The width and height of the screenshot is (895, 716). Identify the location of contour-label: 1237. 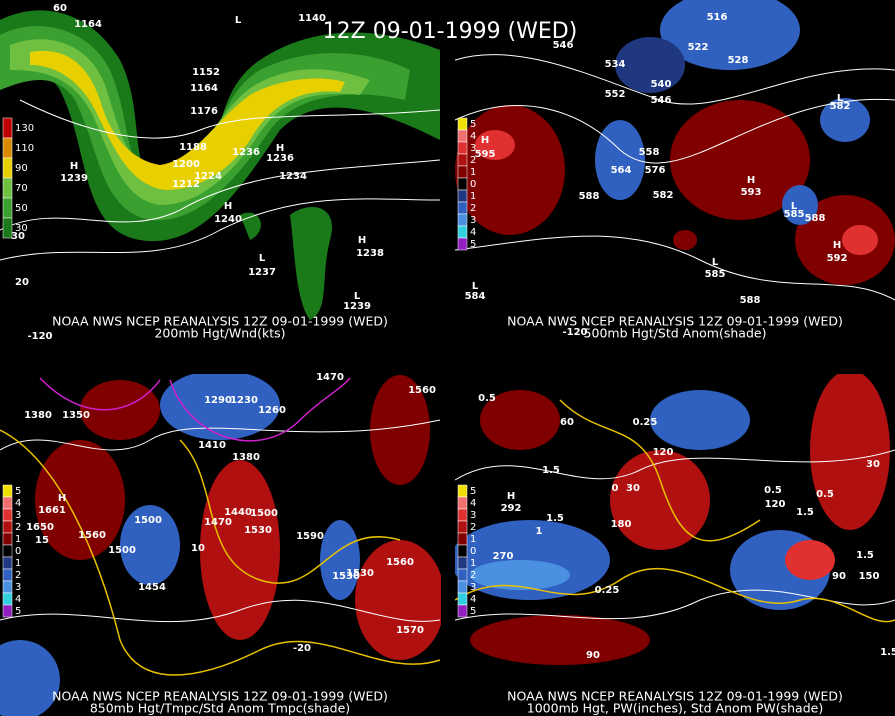
(262, 272).